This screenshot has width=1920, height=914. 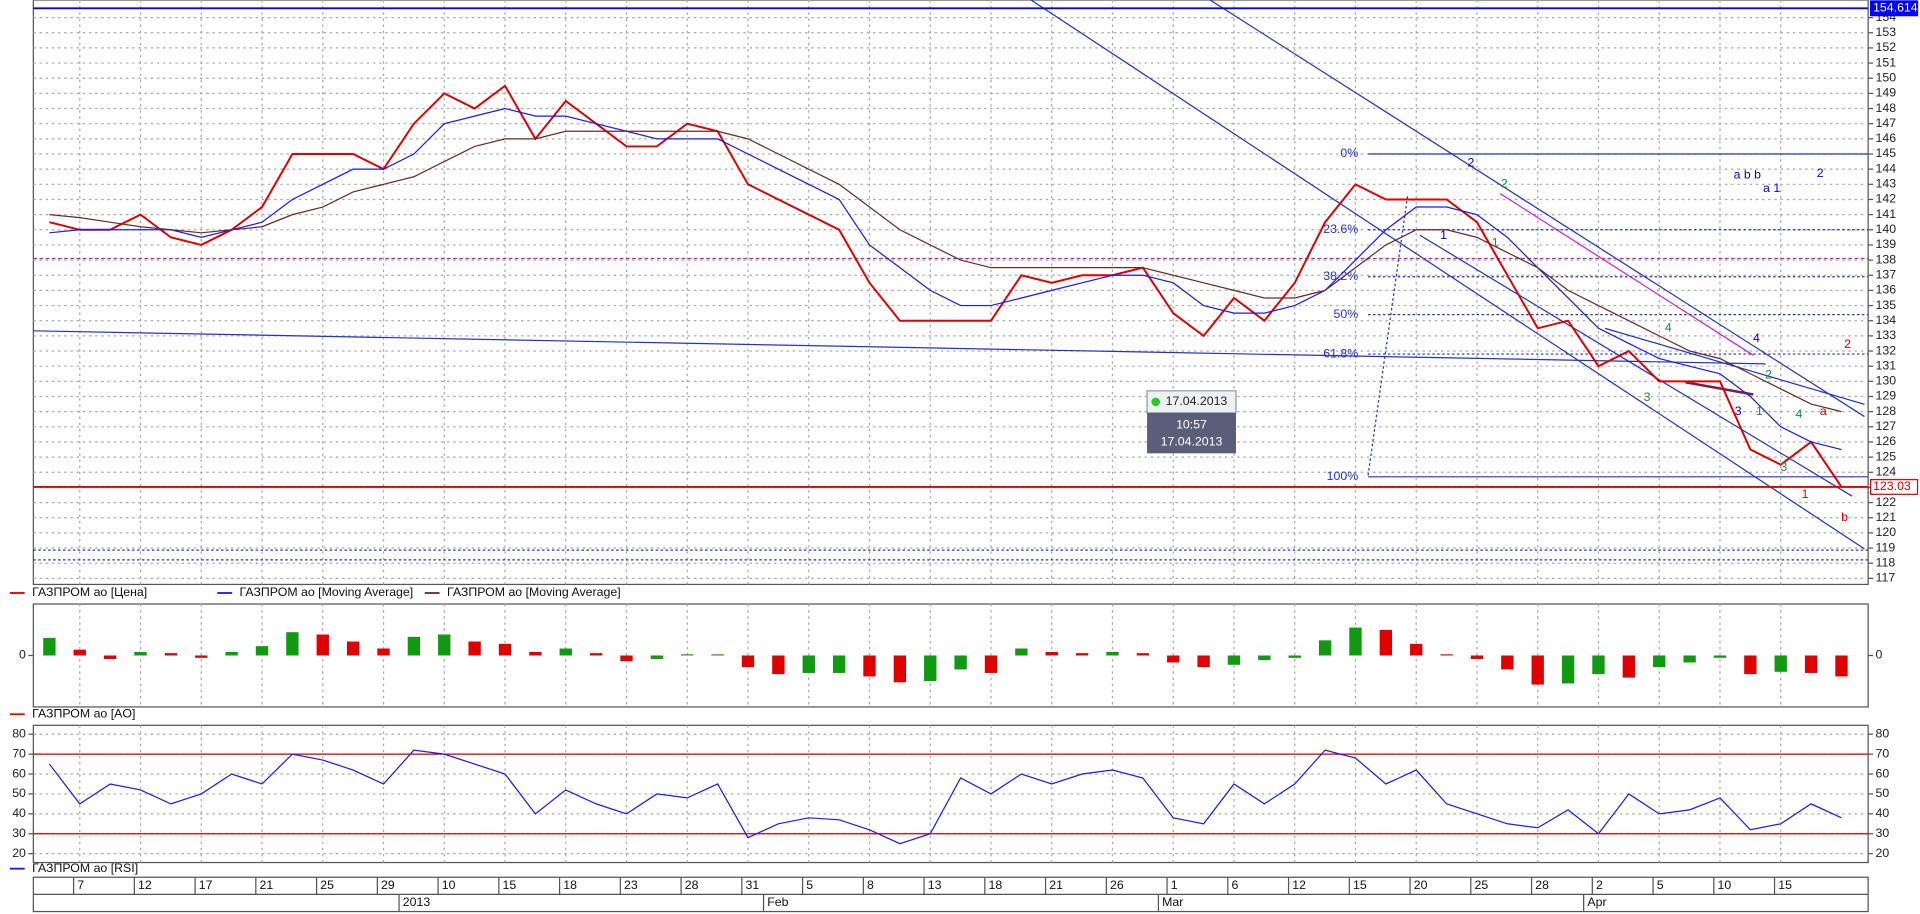 I want to click on y-tick-label: 135, so click(x=1886, y=305).